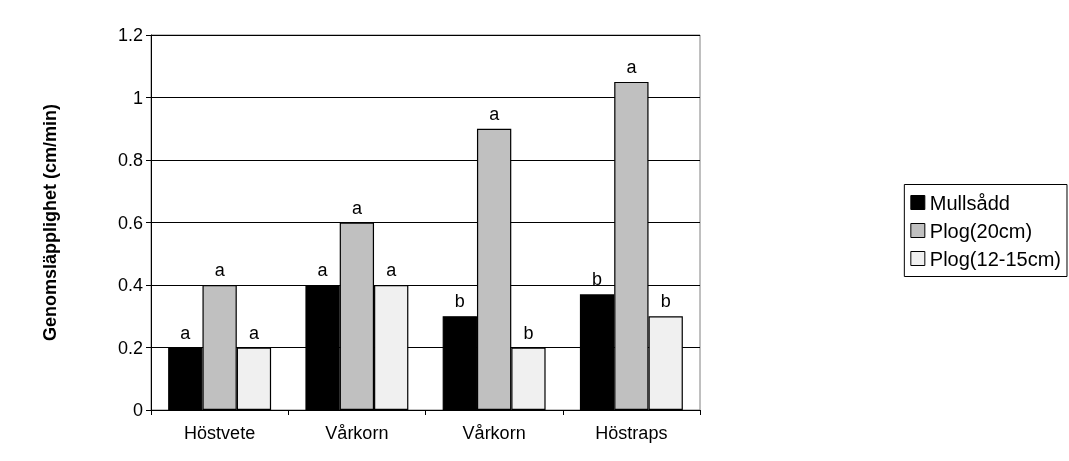 The image size is (1069, 461). I want to click on y-tick-label: 0.2, so click(130, 347).